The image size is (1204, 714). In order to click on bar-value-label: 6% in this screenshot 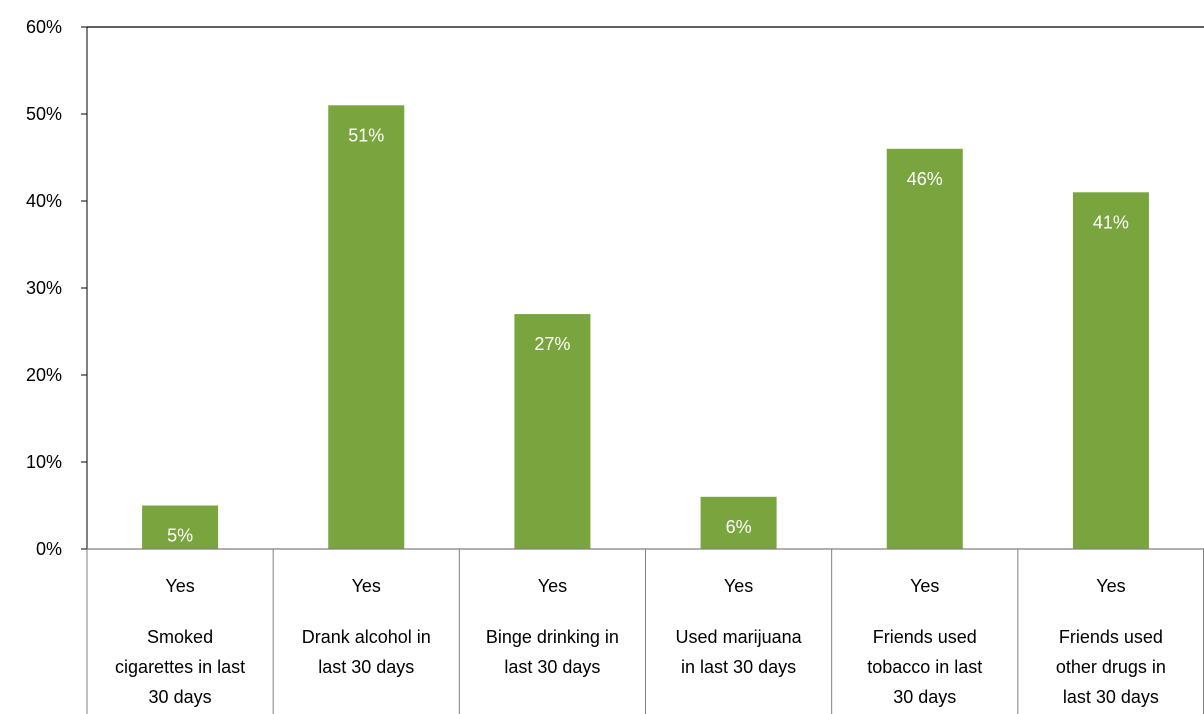, I will do `click(739, 527)`.